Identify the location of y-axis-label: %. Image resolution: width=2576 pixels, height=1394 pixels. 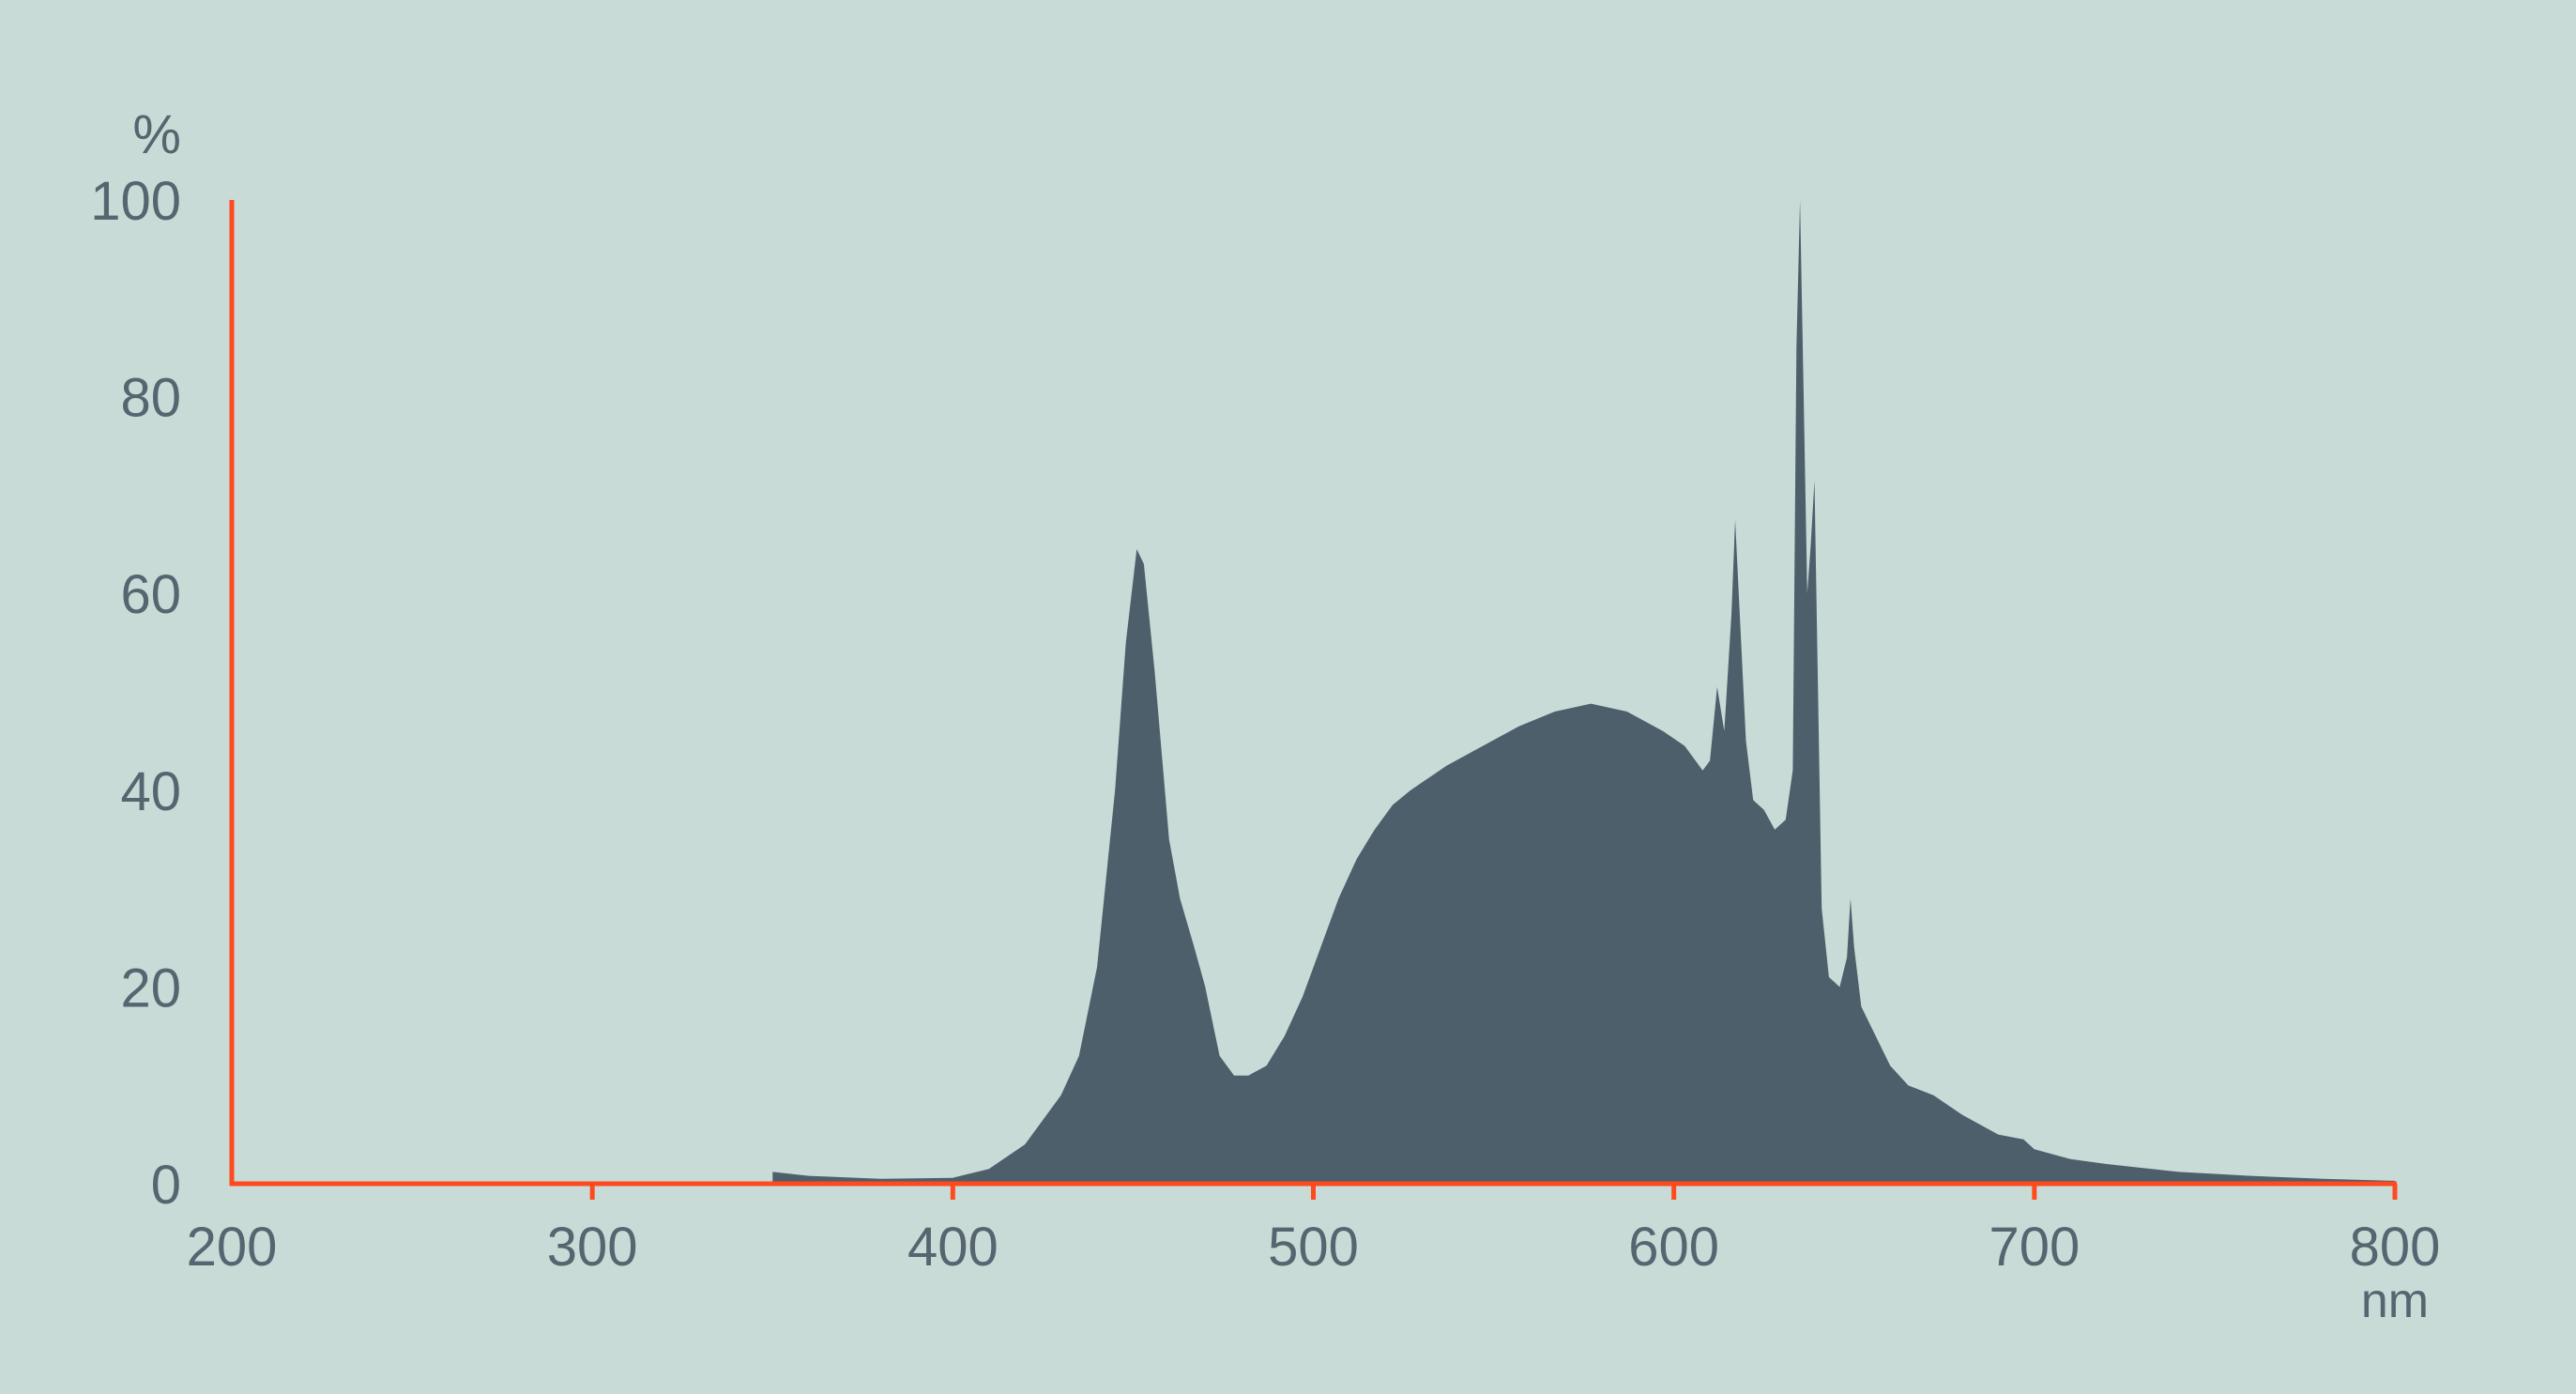
(156, 134).